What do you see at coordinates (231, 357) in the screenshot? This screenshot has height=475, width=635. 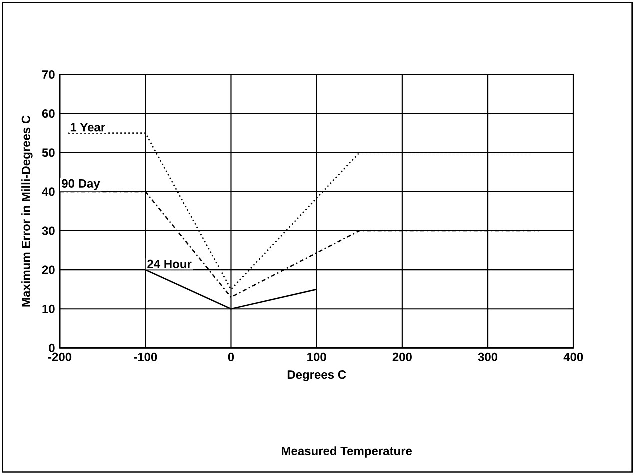 I see `x-tick-label: 0` at bounding box center [231, 357].